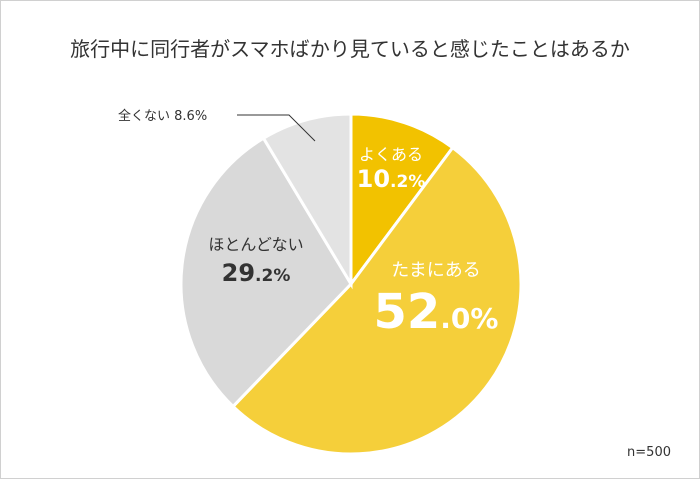 Image resolution: width=700 pixels, height=479 pixels. What do you see at coordinates (436, 312) in the screenshot?
I see `slice-value: 52.0%` at bounding box center [436, 312].